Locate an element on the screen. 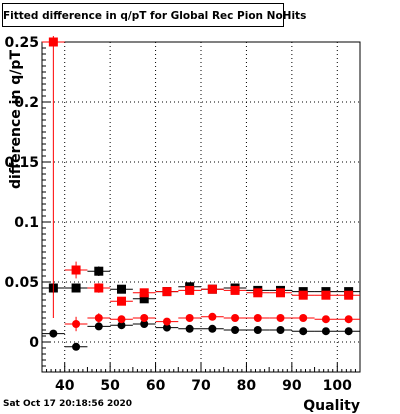  y-axis-label: difference in q/pT is located at coordinates (16, 119).